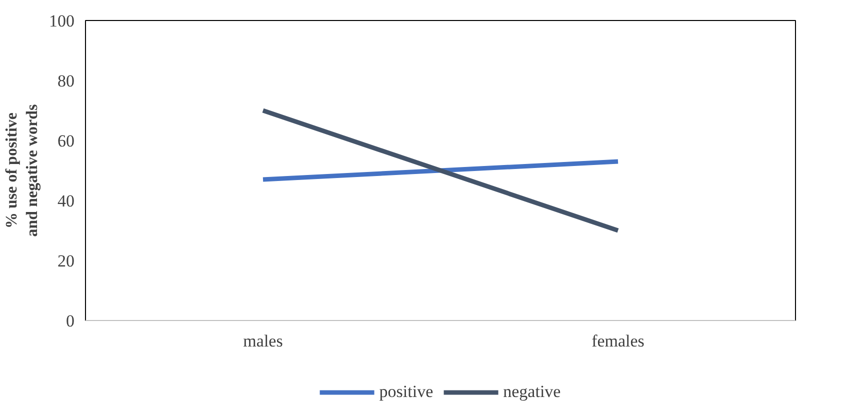  Describe the element at coordinates (70, 321) in the screenshot. I see `y-tick-label: 0` at that location.